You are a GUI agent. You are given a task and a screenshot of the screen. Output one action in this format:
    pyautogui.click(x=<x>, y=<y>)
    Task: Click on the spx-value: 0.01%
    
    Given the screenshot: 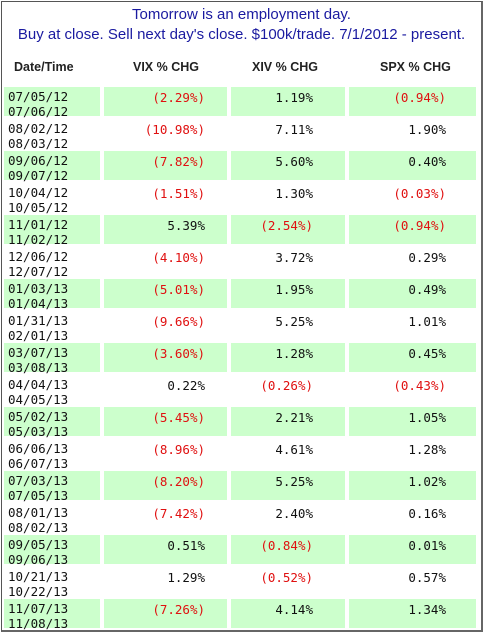 What is the action you would take?
    pyautogui.click(x=427, y=545)
    